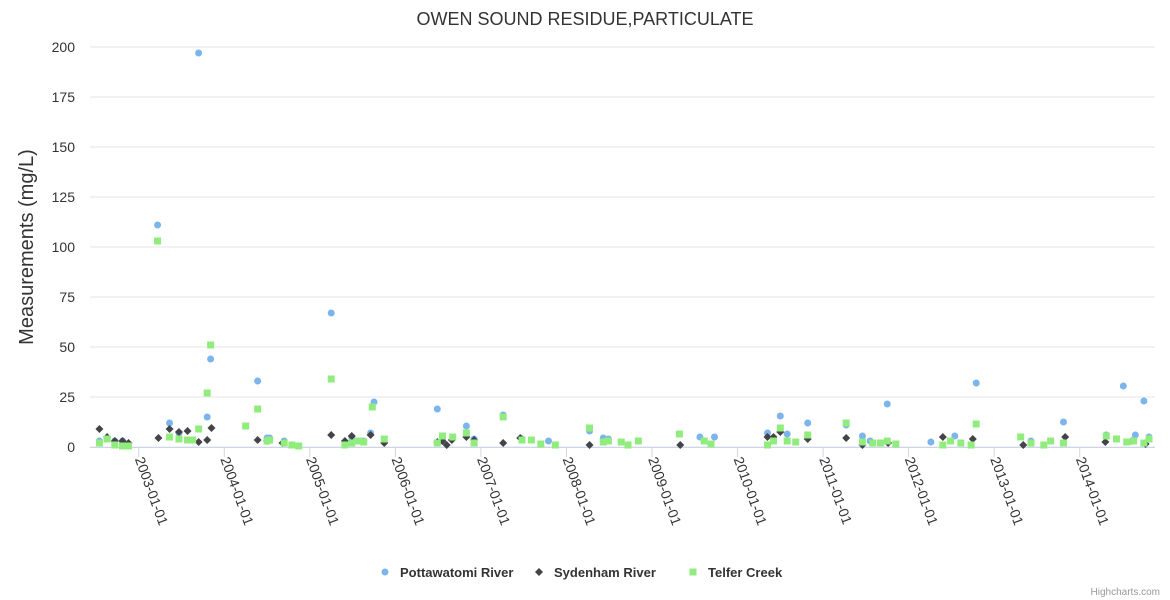  I want to click on x-tick-label: 2009-01-01, so click(665, 491).